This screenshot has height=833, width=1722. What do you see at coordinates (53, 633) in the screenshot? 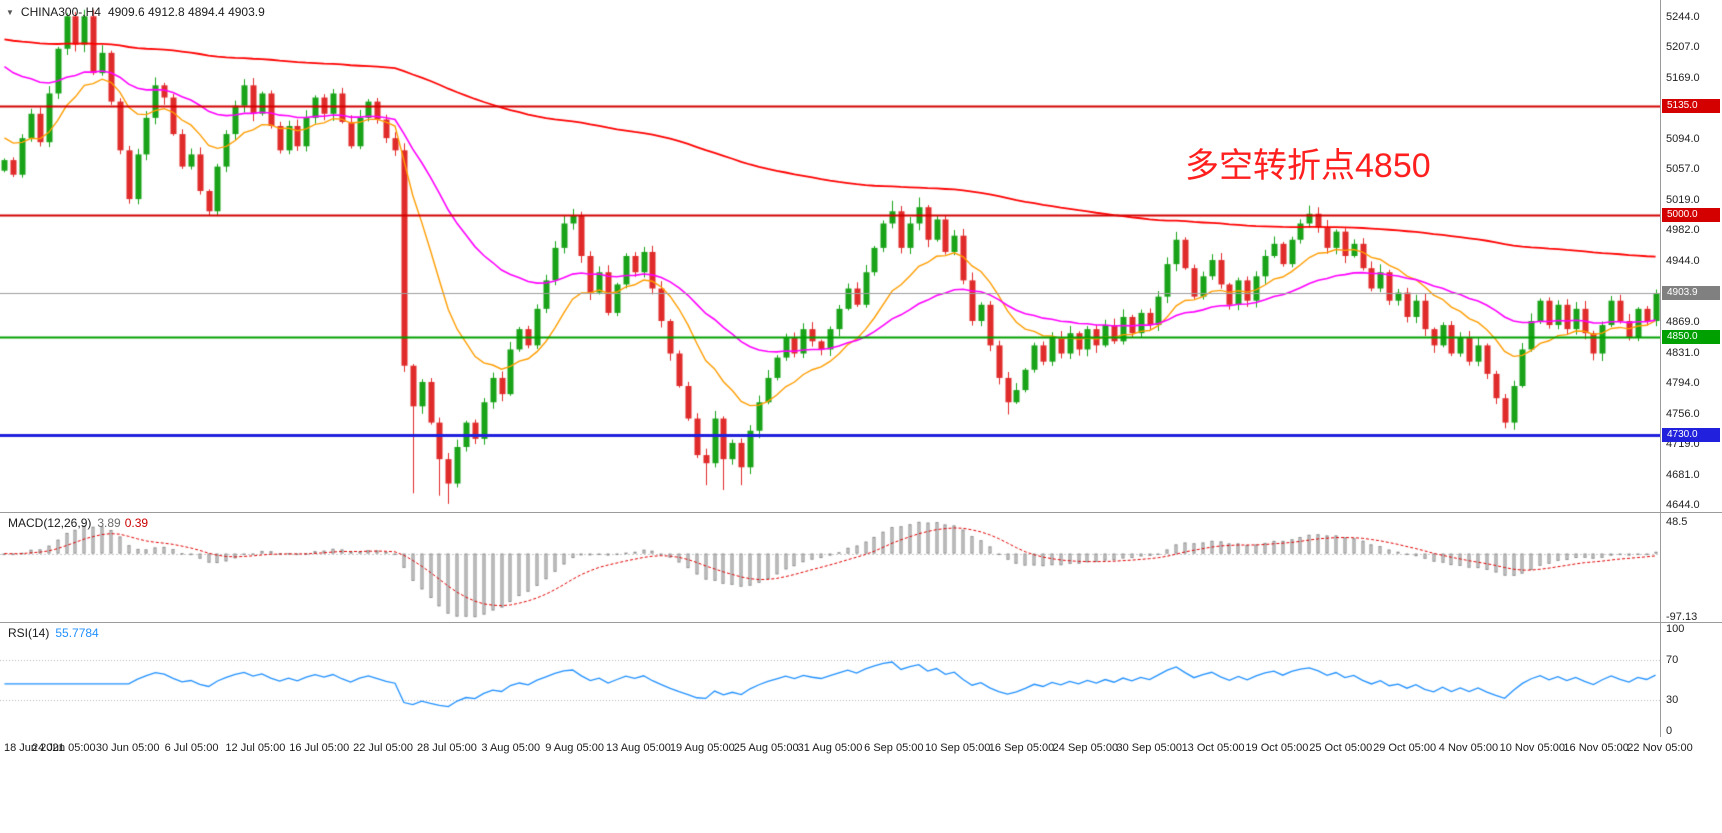
I see `rsi-label-row: RSI(14) 55.7784` at bounding box center [53, 633].